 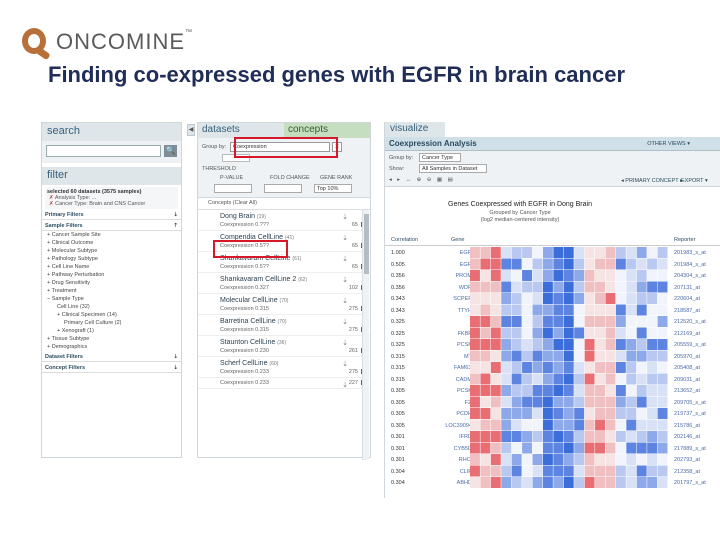 I want to click on reporter-link: 205559_s_at, so click(x=690, y=345).